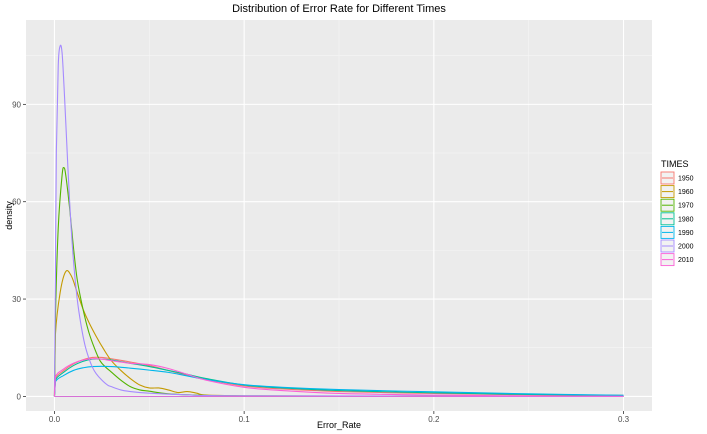 The image size is (707, 434). What do you see at coordinates (338, 381) in the screenshot?
I see `density-line-1990` at bounding box center [338, 381].